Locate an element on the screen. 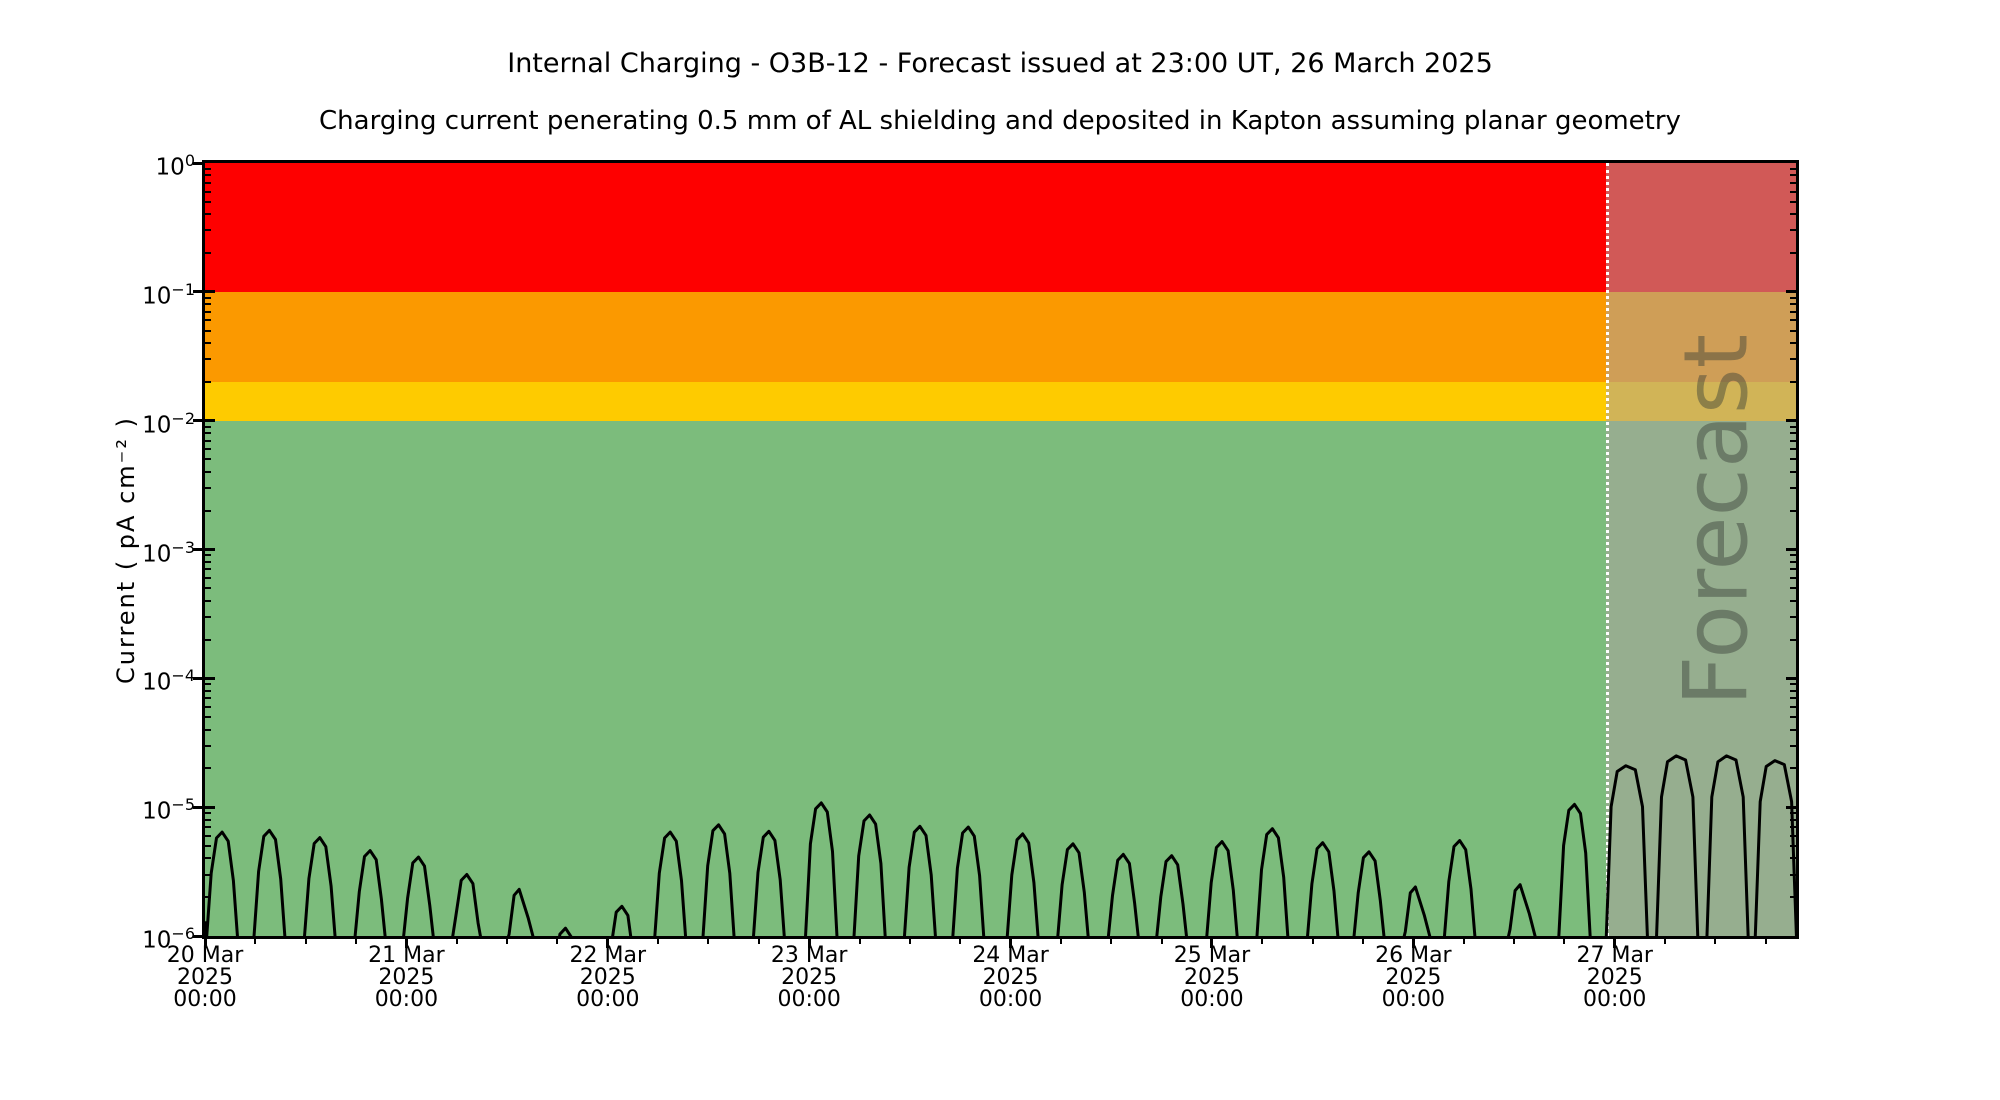  band-red is located at coordinates (1000, 227).